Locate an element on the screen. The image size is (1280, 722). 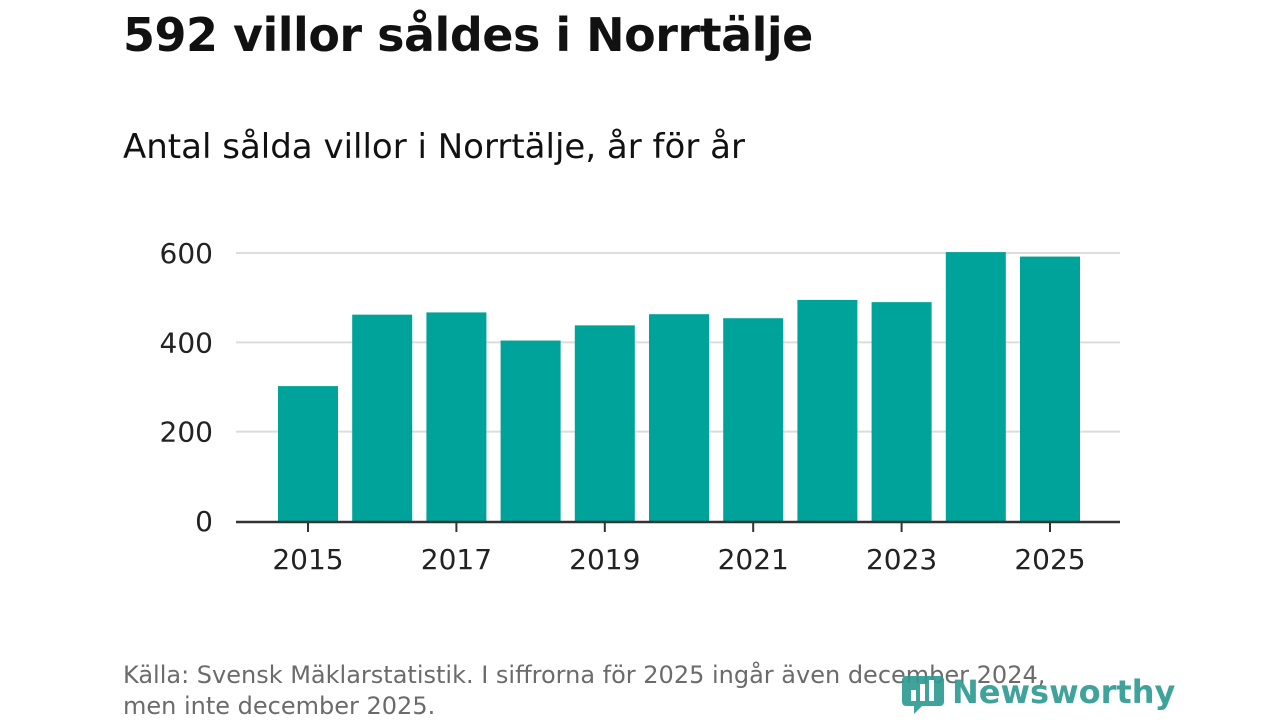
bar-2022 is located at coordinates (827, 410).